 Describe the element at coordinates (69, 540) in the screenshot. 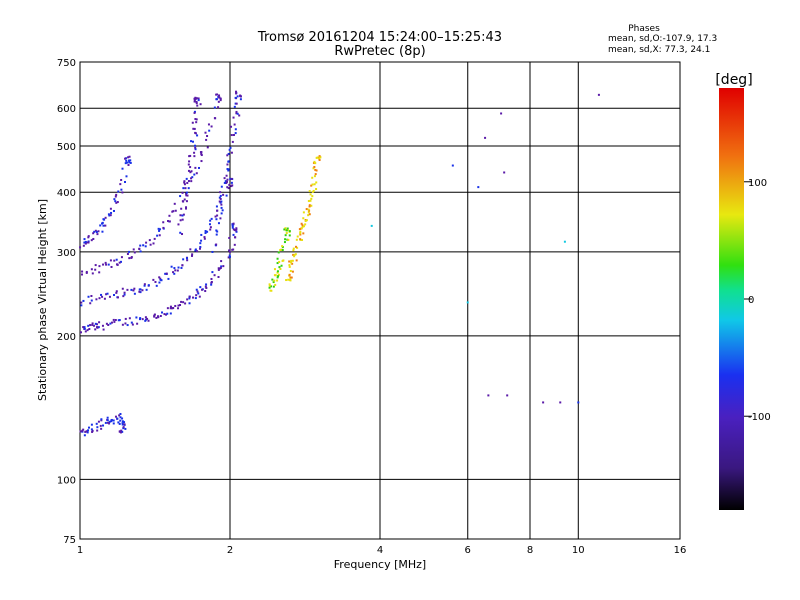

I see `y-tick-label: 75` at that location.